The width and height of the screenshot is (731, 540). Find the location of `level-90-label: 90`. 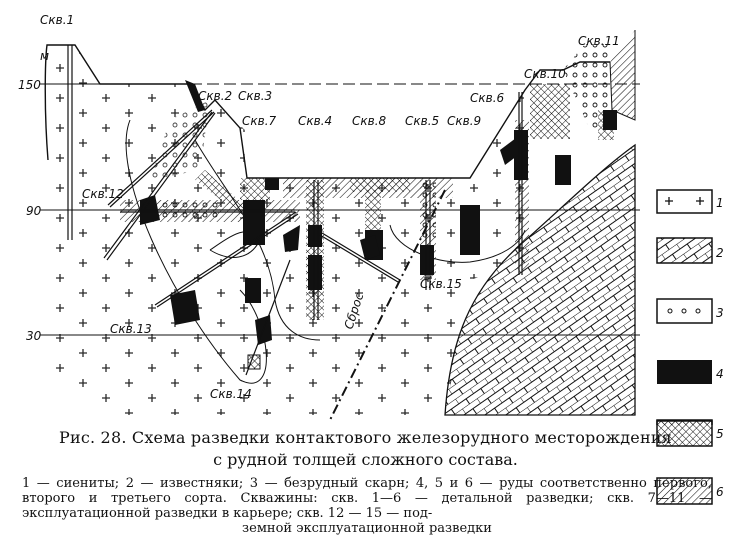

level-90-label: 90 is located at coordinates (34, 211).